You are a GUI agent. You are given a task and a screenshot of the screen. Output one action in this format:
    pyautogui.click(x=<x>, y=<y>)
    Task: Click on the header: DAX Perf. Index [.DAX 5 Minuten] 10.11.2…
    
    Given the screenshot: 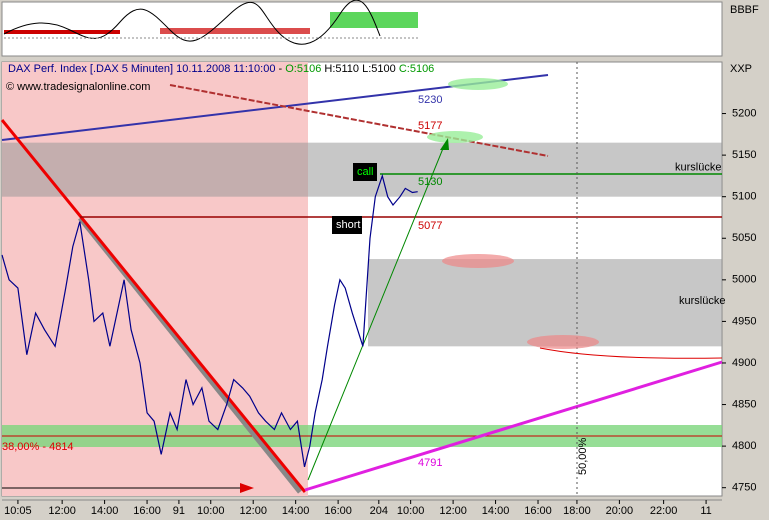 What is the action you would take?
    pyautogui.click(x=221, y=69)
    